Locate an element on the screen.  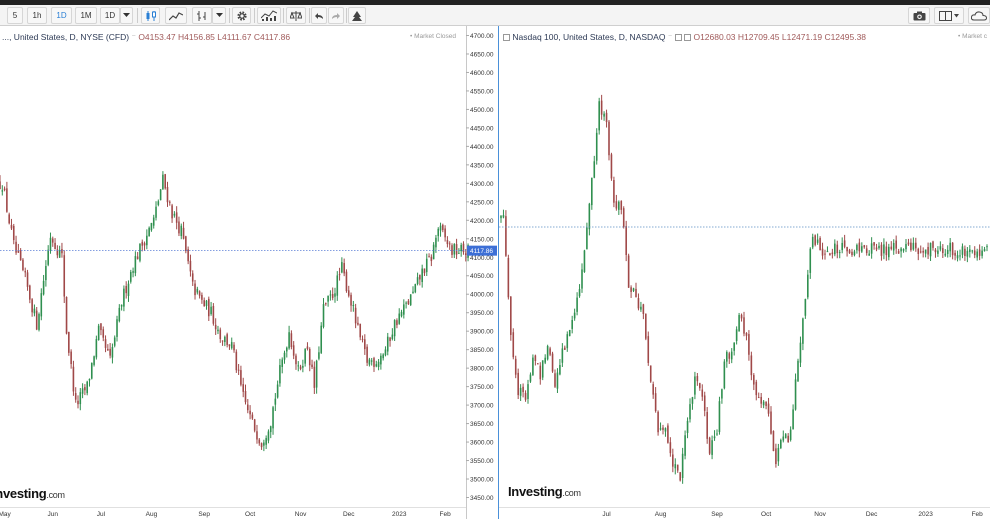
redo-icon is located at coordinates (336, 15).